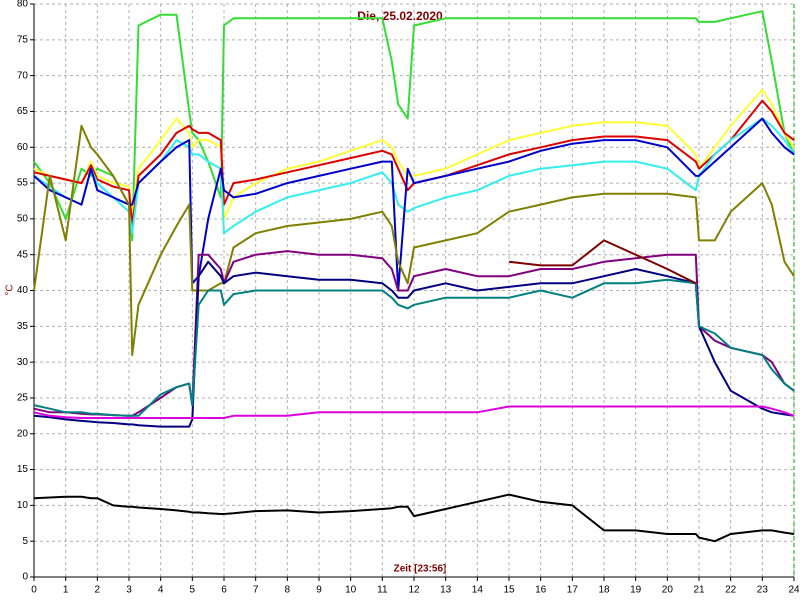 The height and width of the screenshot is (600, 800). I want to click on y-tick-label: 15, so click(23, 469).